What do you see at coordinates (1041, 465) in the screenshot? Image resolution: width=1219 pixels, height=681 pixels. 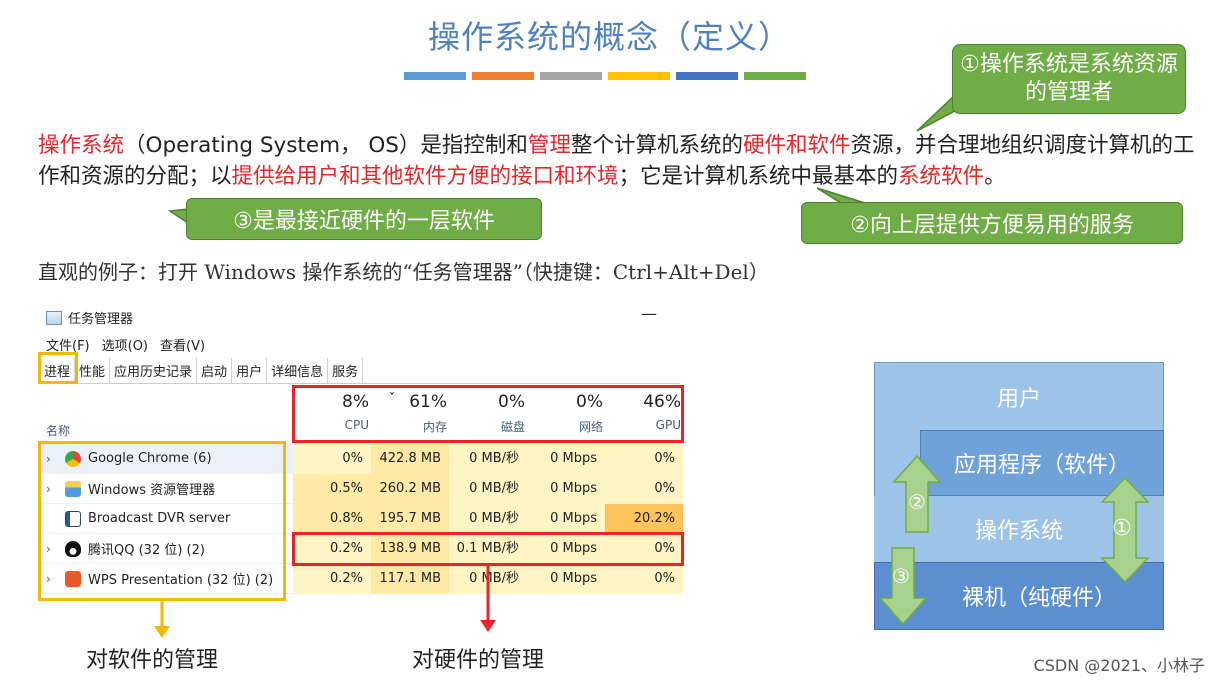 I see `layer-application-label: 应用程序（软件）` at bounding box center [1041, 465].